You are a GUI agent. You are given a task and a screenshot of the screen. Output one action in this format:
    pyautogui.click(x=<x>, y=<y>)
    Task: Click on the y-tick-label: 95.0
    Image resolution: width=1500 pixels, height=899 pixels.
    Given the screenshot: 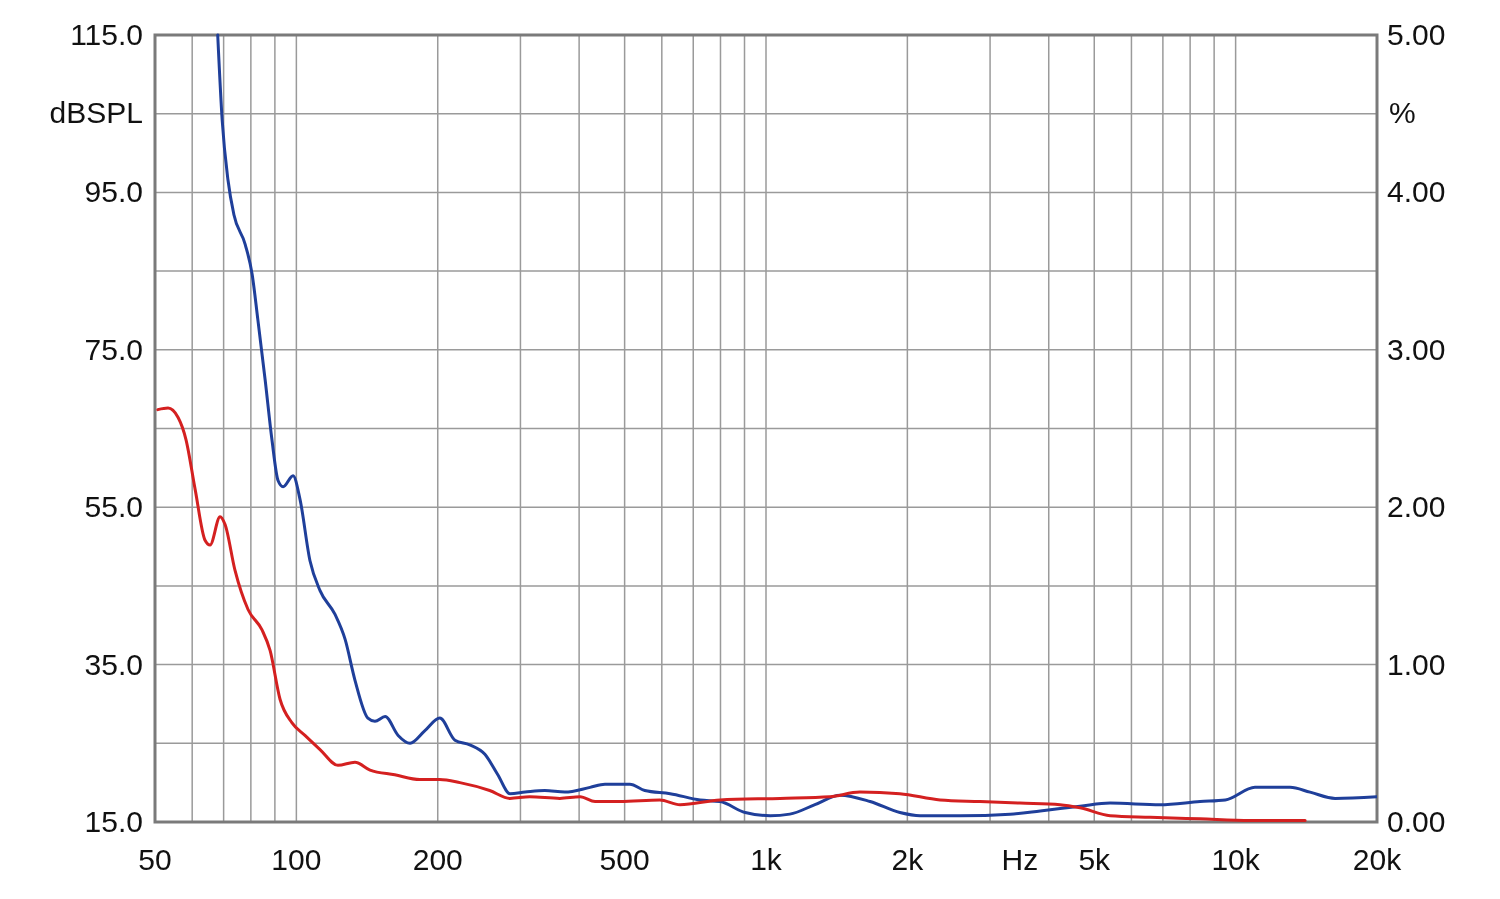 What is the action you would take?
    pyautogui.click(x=113, y=192)
    